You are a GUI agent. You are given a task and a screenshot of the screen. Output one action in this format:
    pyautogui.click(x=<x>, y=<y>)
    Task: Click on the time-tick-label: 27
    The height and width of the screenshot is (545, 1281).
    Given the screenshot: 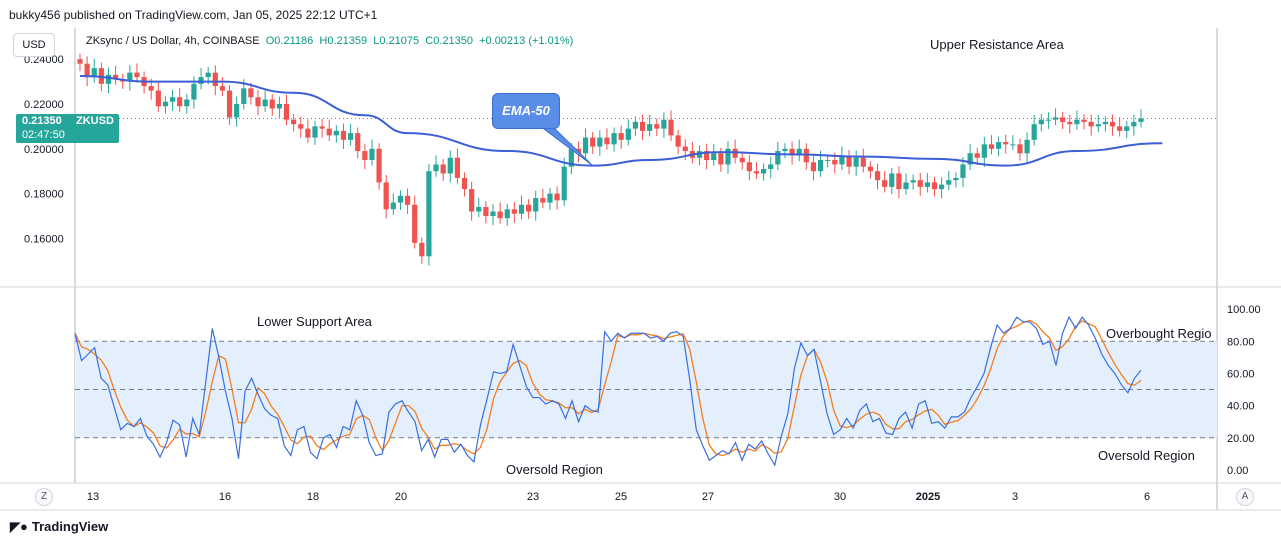 What is the action you would take?
    pyautogui.click(x=708, y=497)
    